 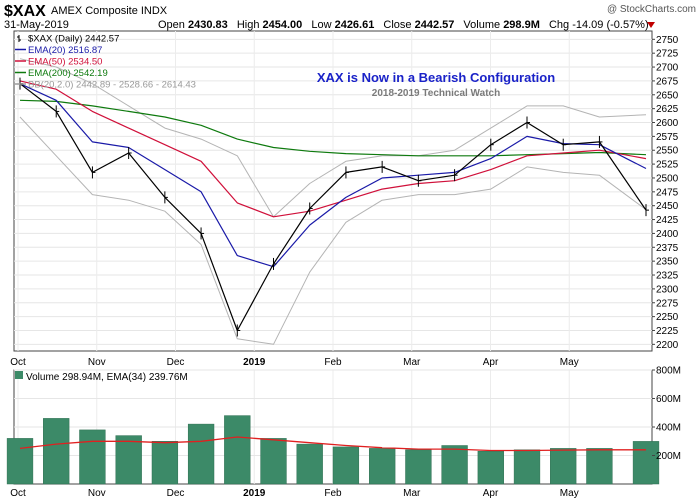 What do you see at coordinates (610, 25) in the screenshot?
I see `chg-value: -14.09 (-0.57%)` at bounding box center [610, 25].